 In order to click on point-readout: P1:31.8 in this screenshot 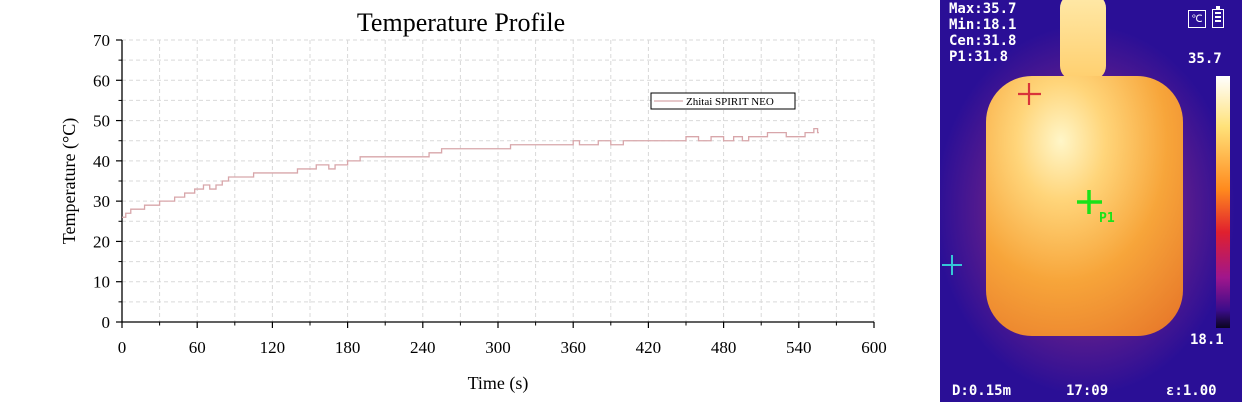, I will do `click(979, 57)`.